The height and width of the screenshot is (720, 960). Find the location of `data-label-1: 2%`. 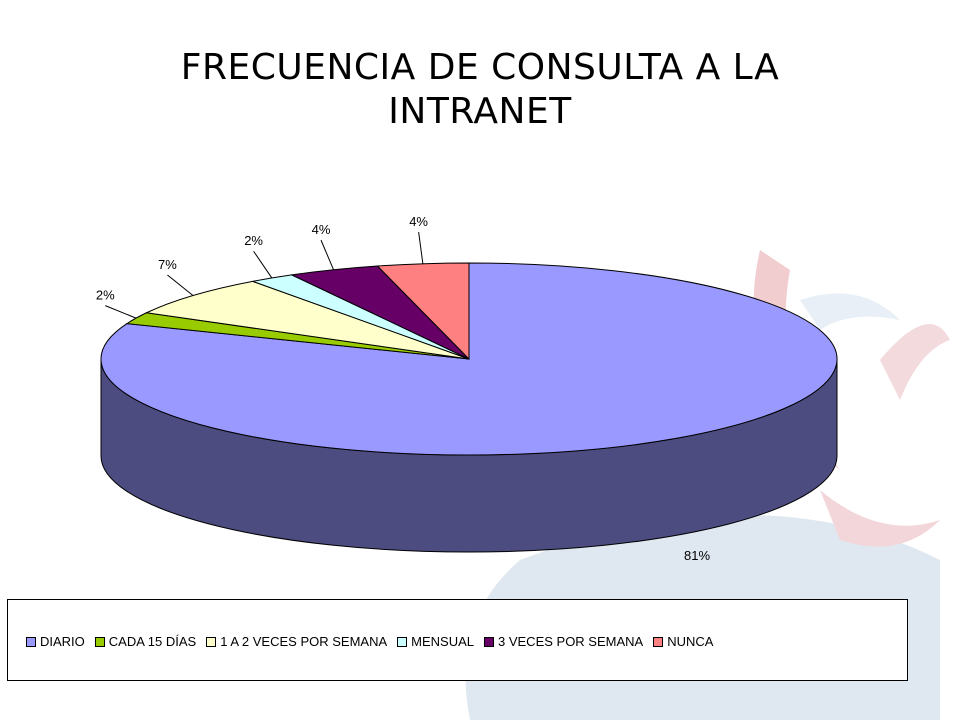

data-label-1: 2% is located at coordinates (105, 295).